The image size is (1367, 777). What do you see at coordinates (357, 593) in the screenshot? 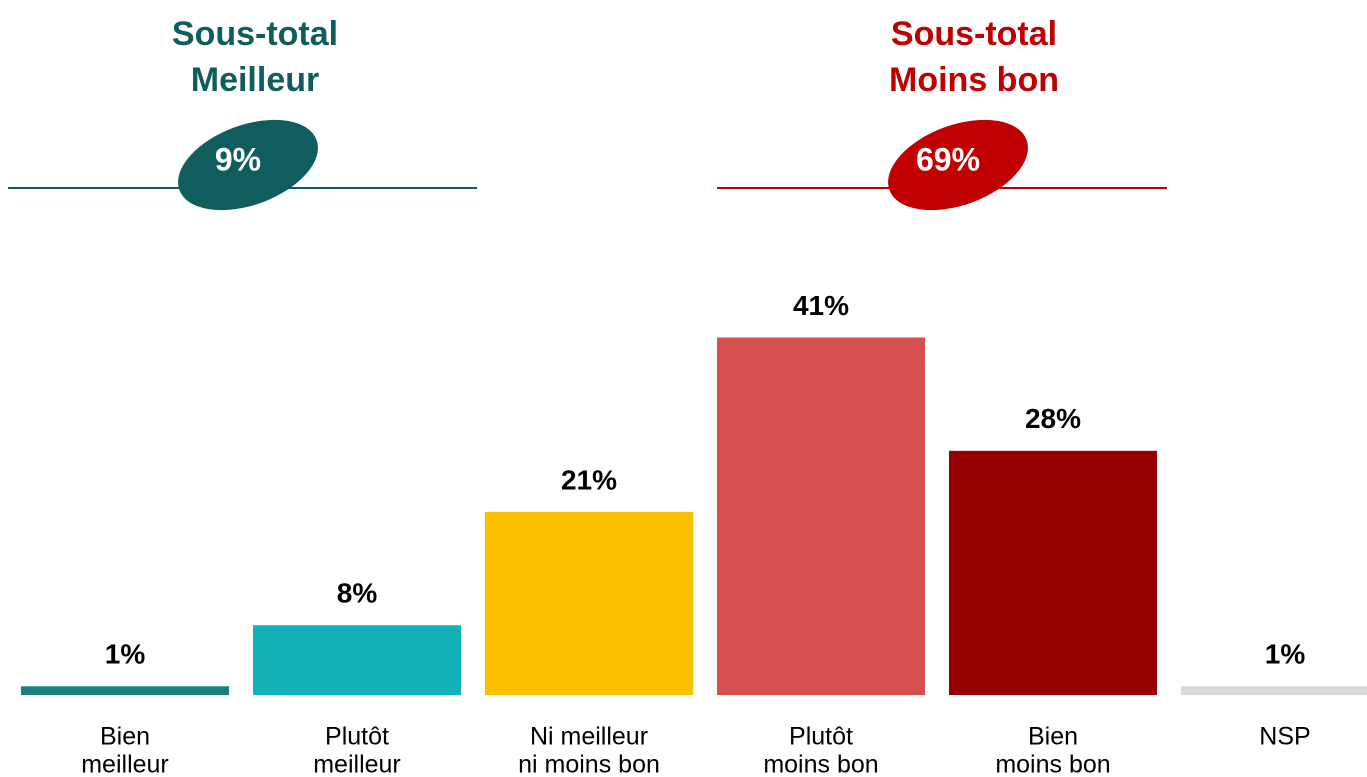
I see `value-label: 8%` at bounding box center [357, 593].